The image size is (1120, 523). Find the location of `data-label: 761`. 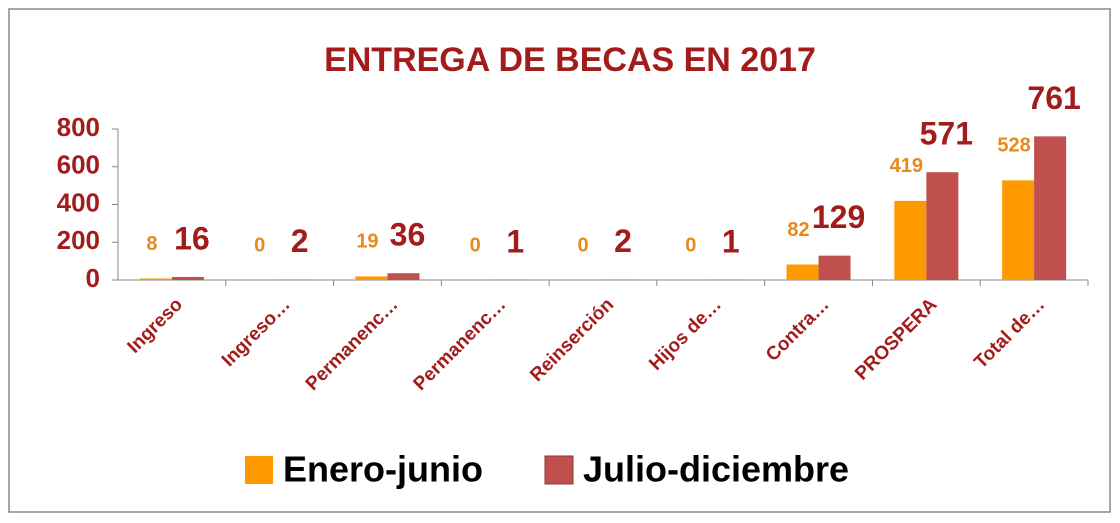

data-label: 761 is located at coordinates (1053, 98).